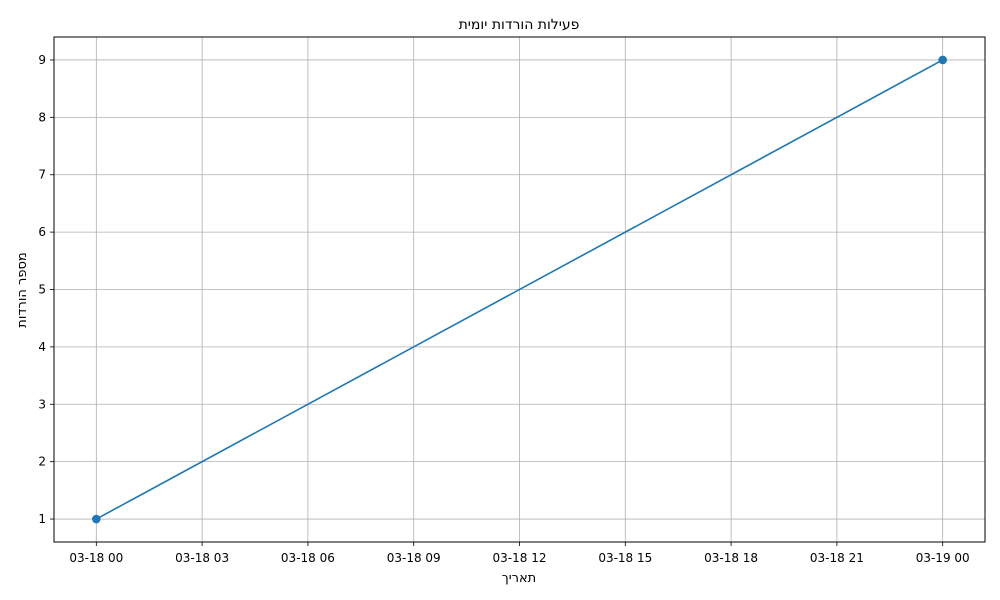  Describe the element at coordinates (520, 558) in the screenshot. I see `x-tick-label: 03-18 12` at that location.